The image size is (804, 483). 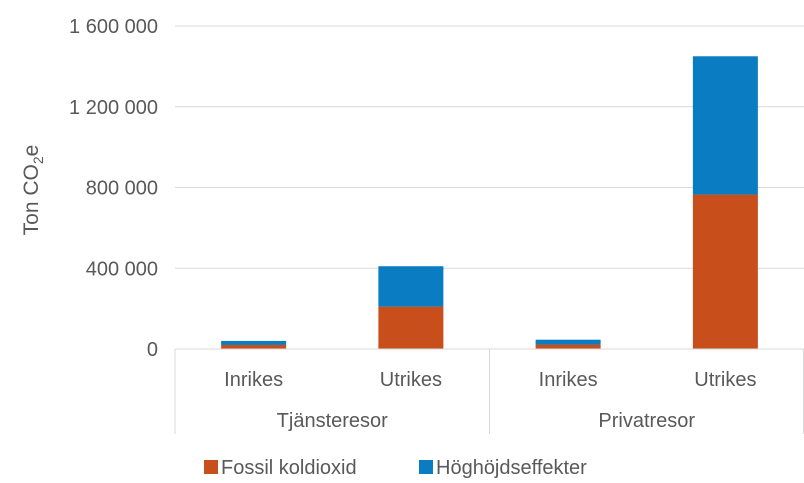 What do you see at coordinates (113, 108) in the screenshot?
I see `y-tick-label: 1 200 000` at bounding box center [113, 108].